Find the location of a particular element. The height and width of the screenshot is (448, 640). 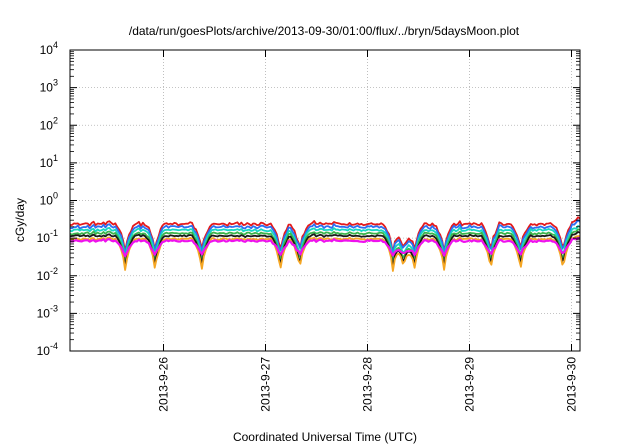

y-tick-label: 10³ is located at coordinates (49, 86).